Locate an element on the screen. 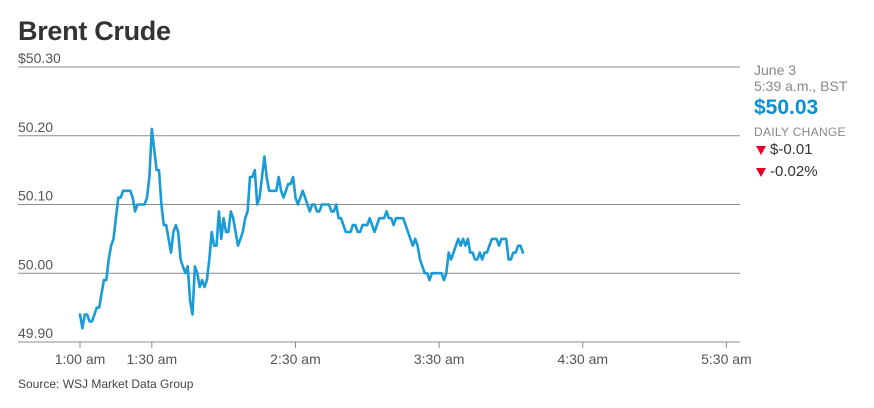 The width and height of the screenshot is (874, 408). change-percent: -0.02% is located at coordinates (794, 171).